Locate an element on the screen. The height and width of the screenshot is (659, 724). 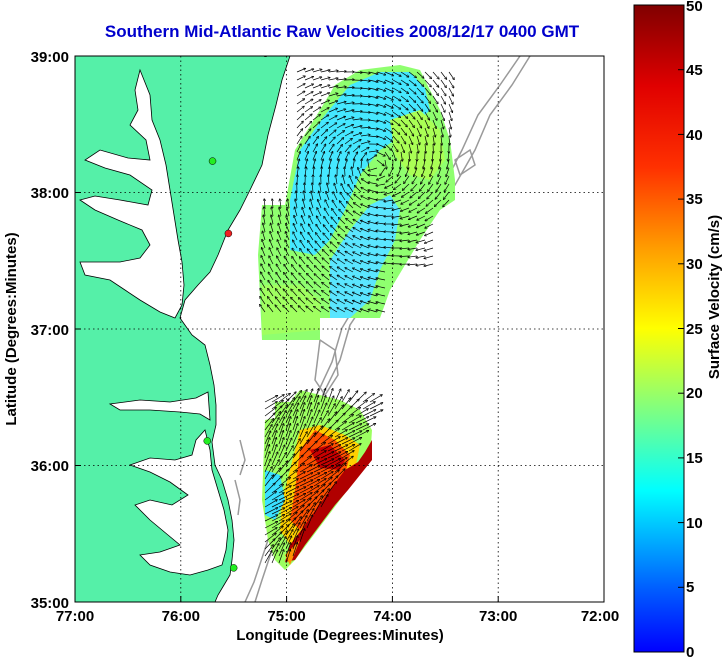
station-markers is located at coordinates (236, 314).